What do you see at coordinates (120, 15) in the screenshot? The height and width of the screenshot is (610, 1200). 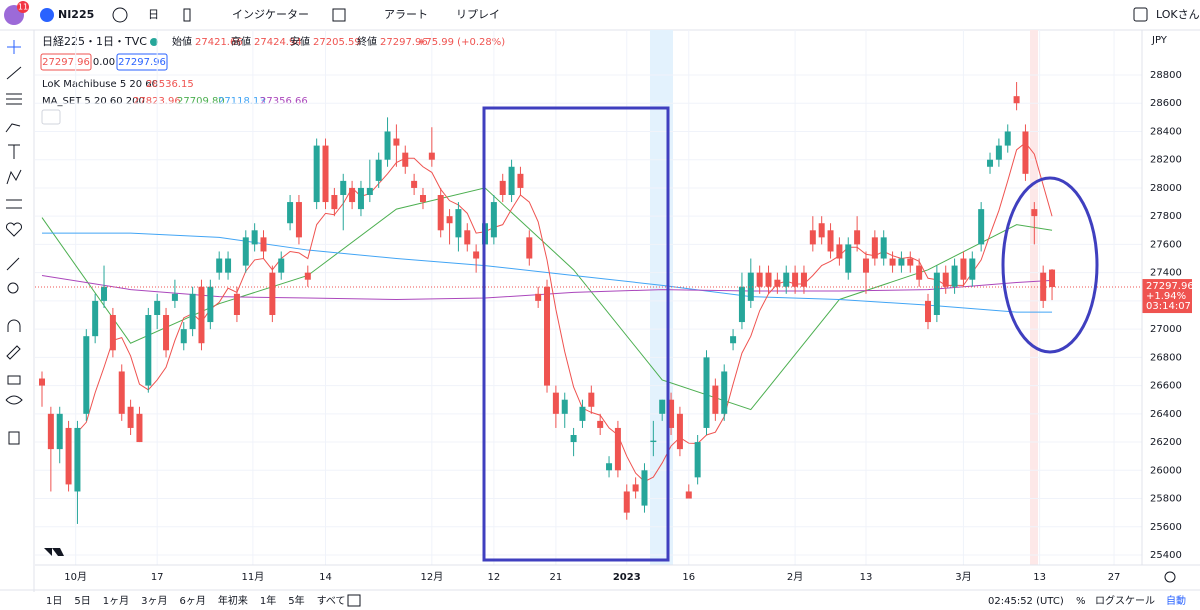 I see `add-icon` at bounding box center [120, 15].